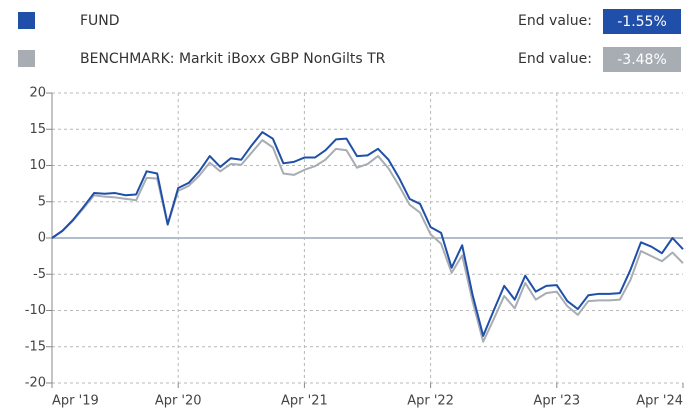  Describe the element at coordinates (39, 274) in the screenshot. I see `y-tick-label: -5` at that location.